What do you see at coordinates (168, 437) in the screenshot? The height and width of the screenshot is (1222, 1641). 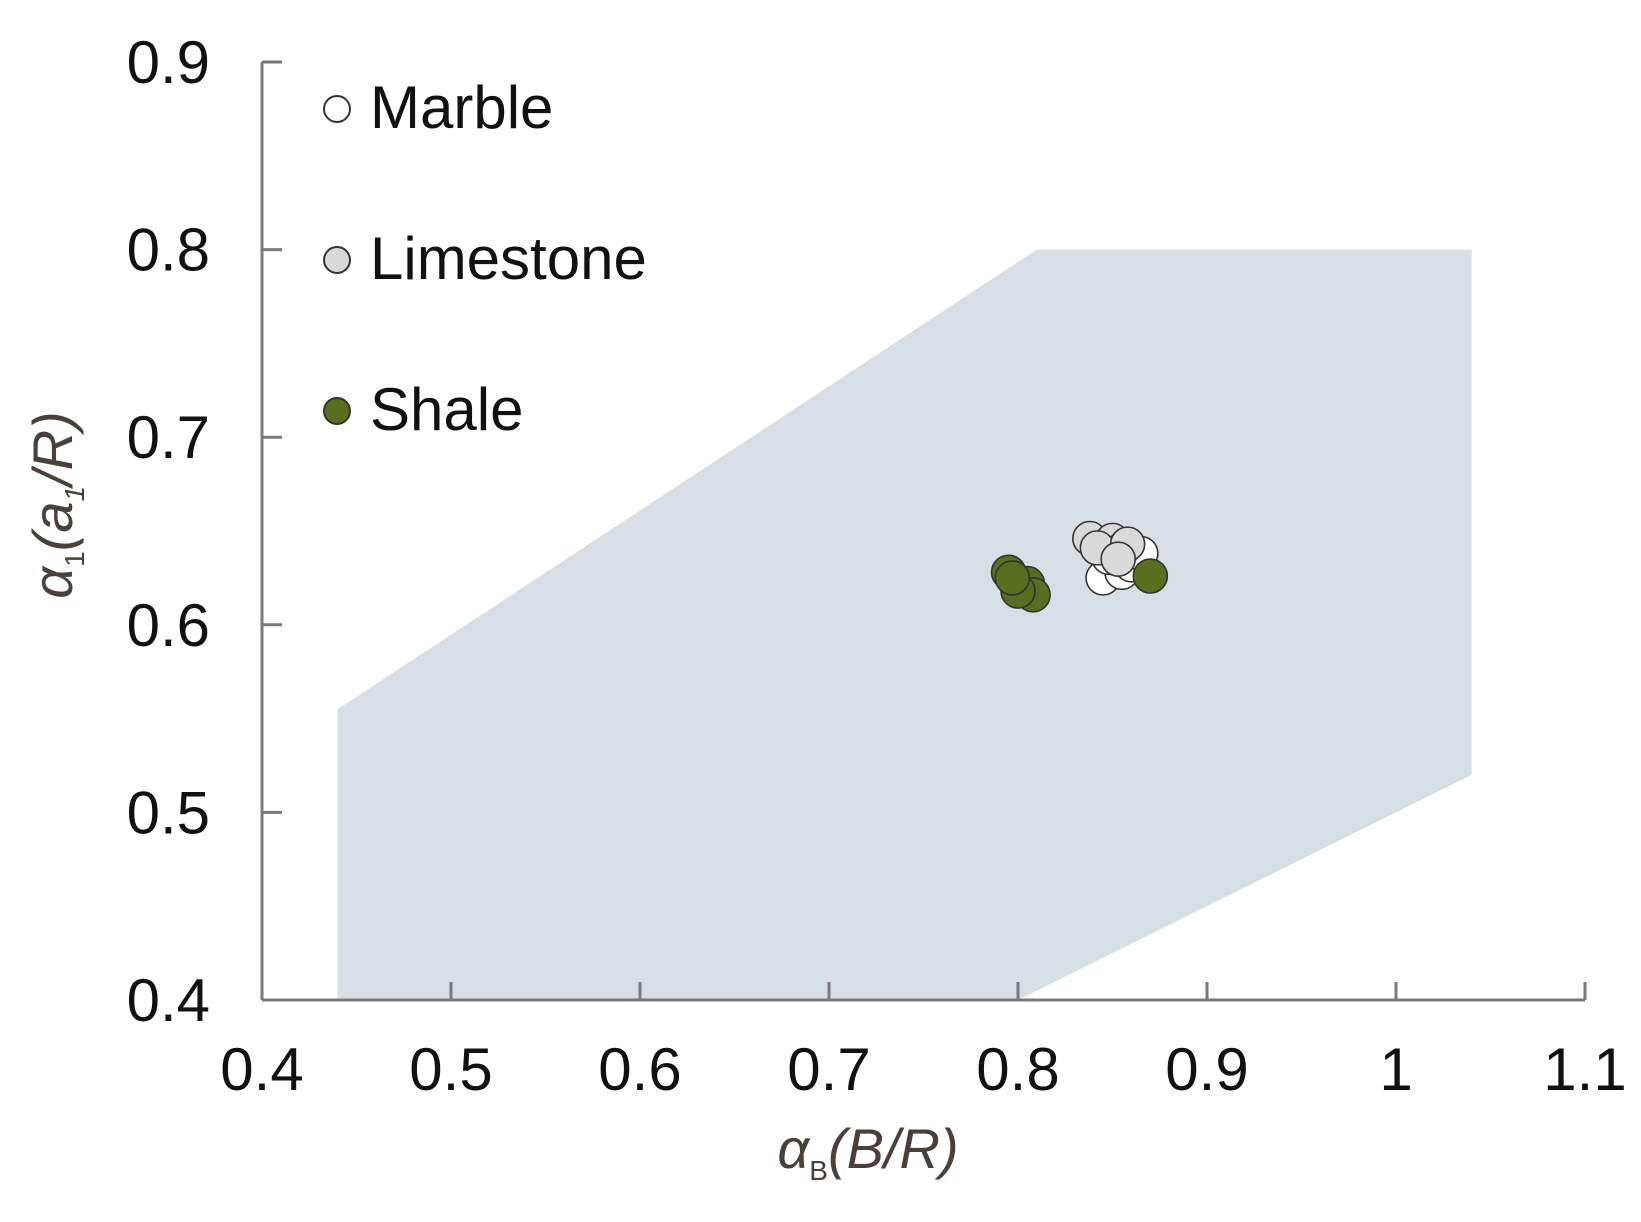 I see `y-tick-label: 0.7` at bounding box center [168, 437].